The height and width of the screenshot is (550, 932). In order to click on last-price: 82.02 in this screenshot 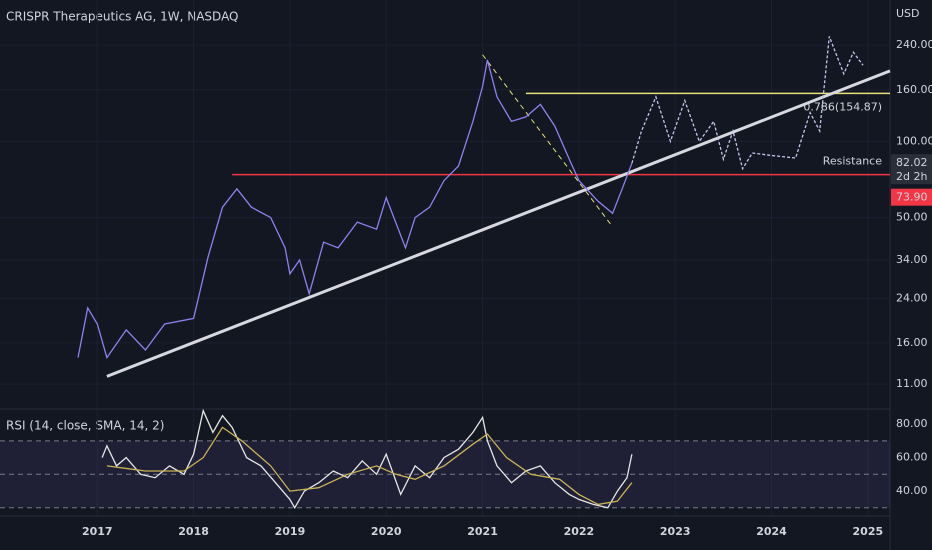, I will do `click(912, 162)`.